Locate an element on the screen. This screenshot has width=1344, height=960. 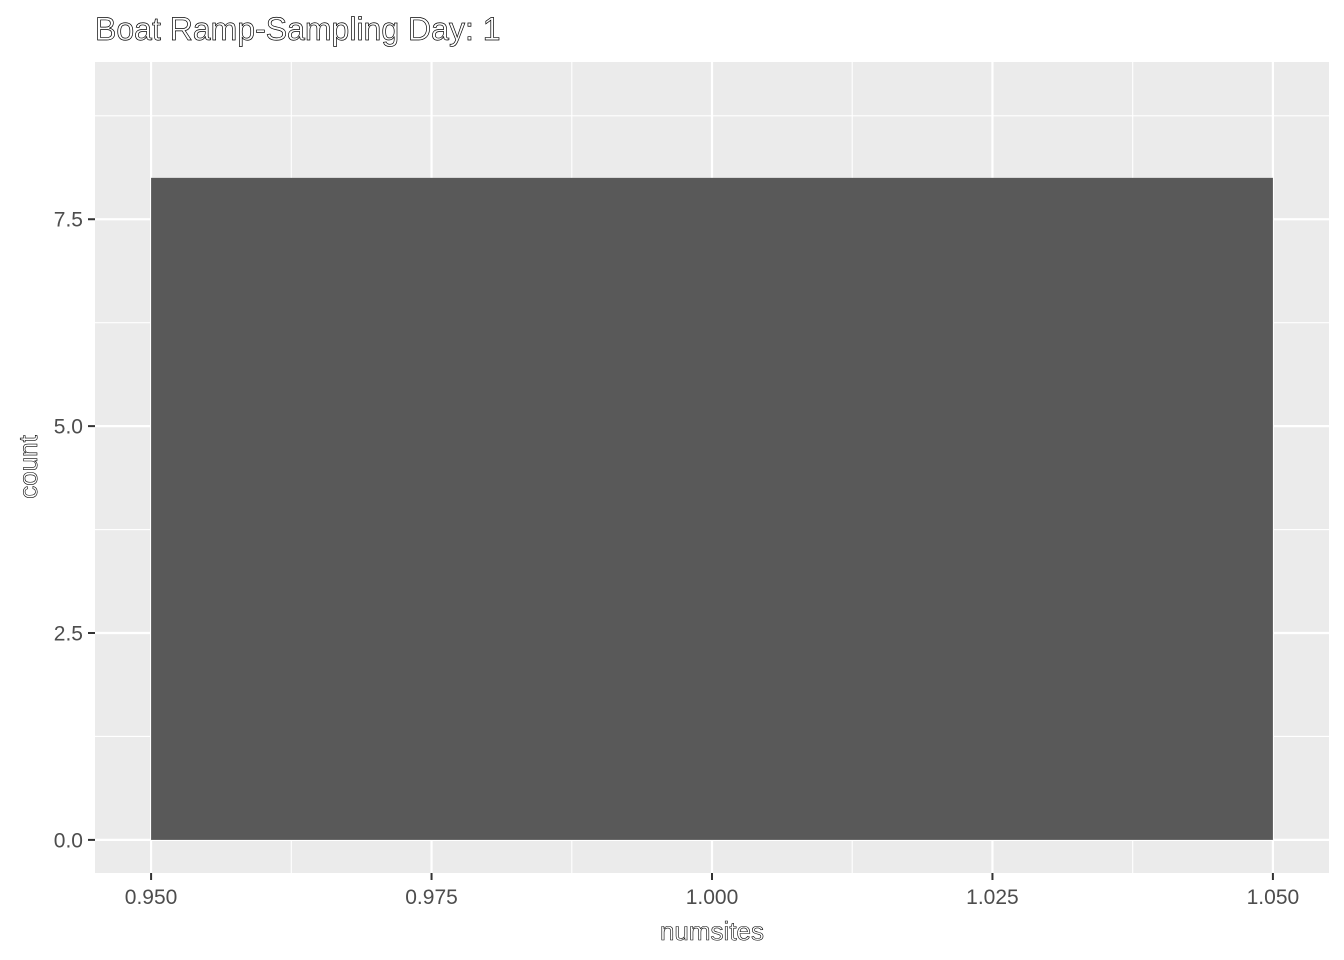
chart-title: Boat Ramp-Sampling Day: 1 is located at coordinates (298, 29).